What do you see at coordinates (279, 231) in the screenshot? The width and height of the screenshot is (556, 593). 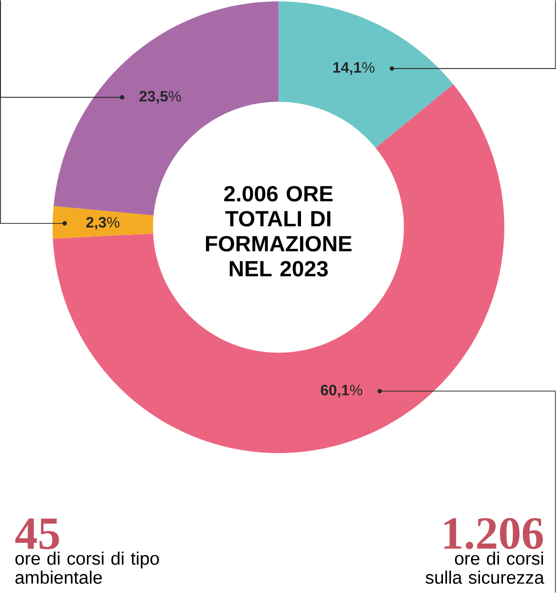 I see `text: 2.006 ORE TOTALI DI FORMAZIONE NEL 2023` at bounding box center [279, 231].